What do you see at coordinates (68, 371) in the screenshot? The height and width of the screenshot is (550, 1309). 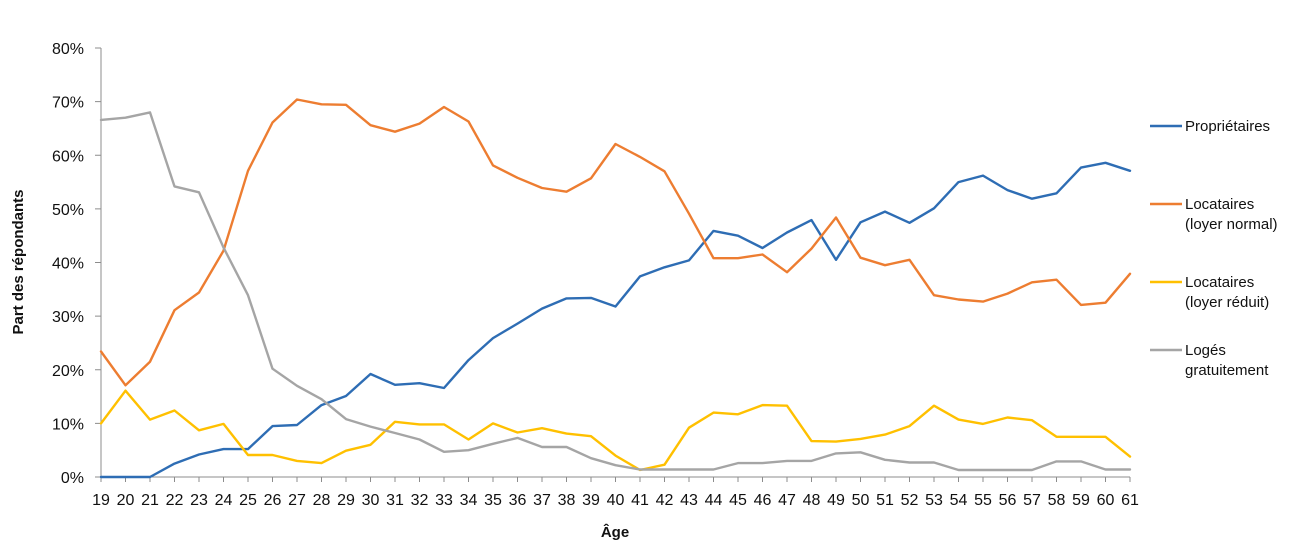 I see `y-tick-label: 20%` at bounding box center [68, 371].